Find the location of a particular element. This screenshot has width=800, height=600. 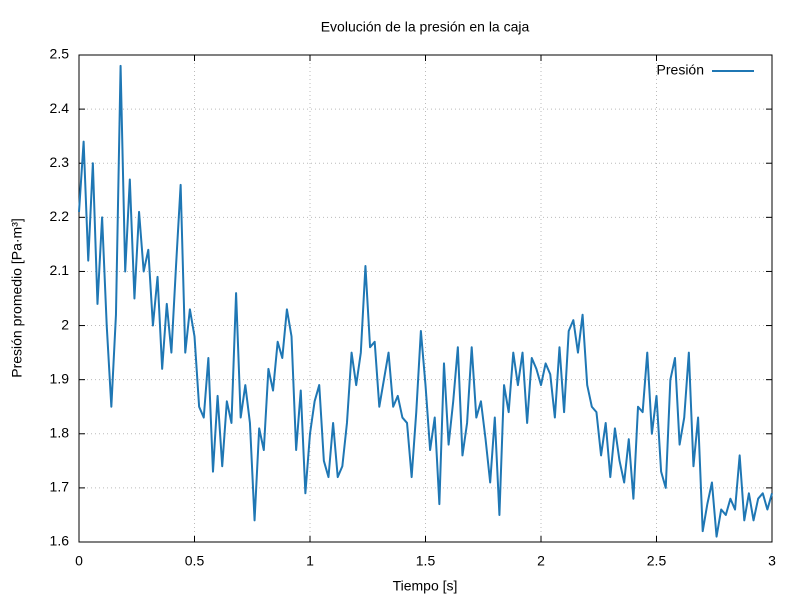

x-tick-label: 2 is located at coordinates (541, 561).